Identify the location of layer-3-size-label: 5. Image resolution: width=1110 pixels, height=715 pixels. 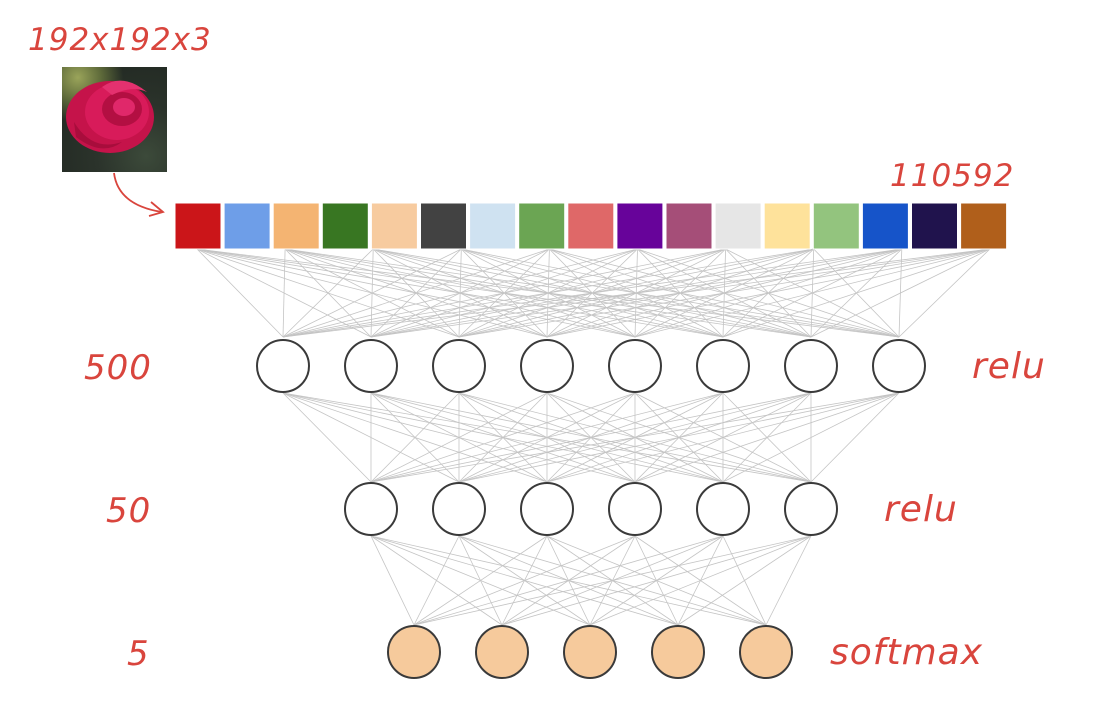
(138, 654).